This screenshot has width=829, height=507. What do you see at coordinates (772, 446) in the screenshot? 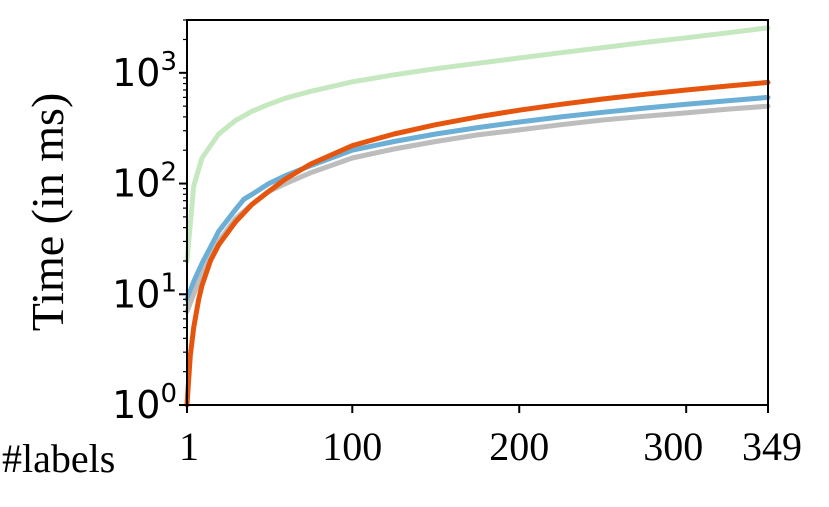
I see `x-tick-label: 349` at bounding box center [772, 446].